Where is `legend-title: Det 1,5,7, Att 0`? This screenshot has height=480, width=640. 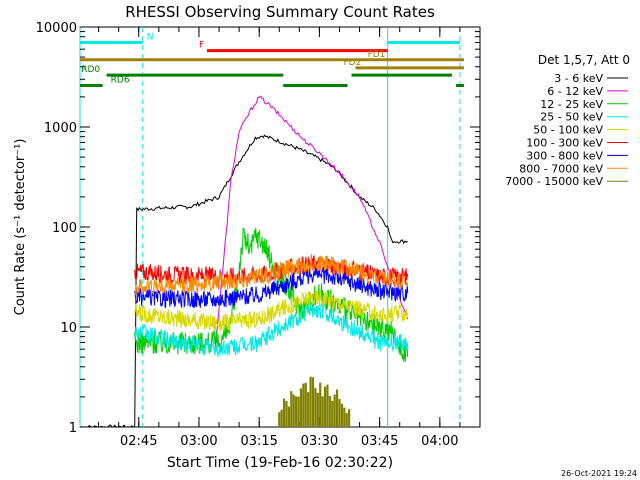
legend-title: Det 1,5,7, Att 0 is located at coordinates (584, 60).